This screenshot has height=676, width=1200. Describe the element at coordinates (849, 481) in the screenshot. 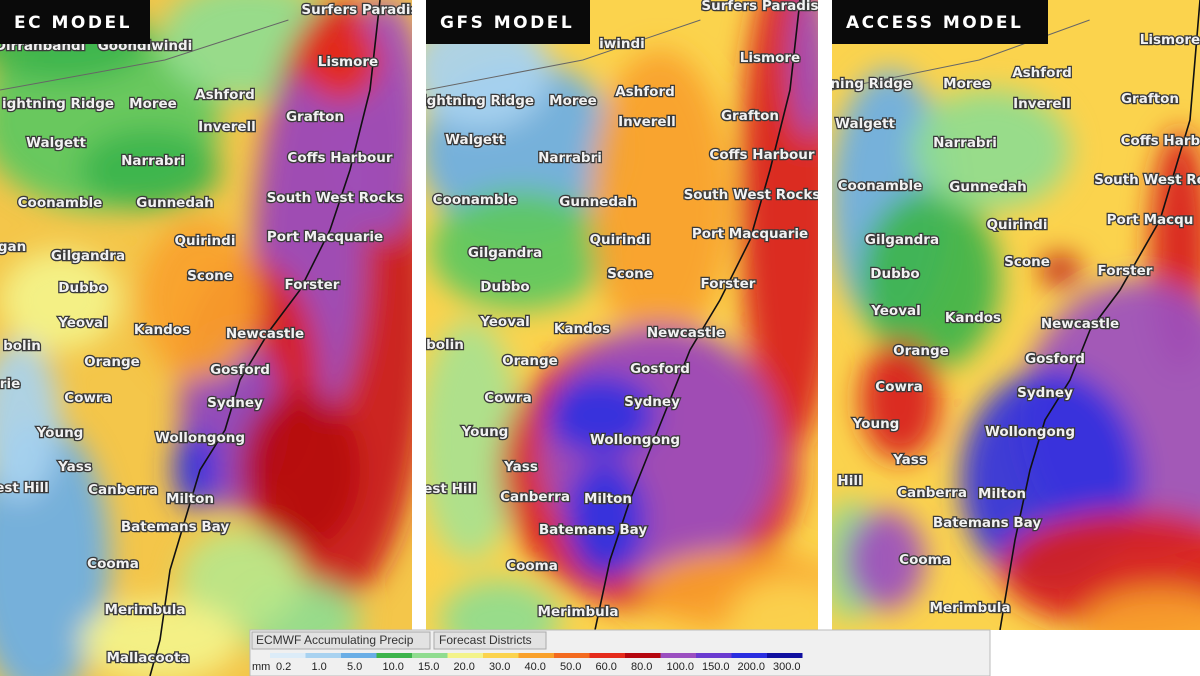

I see `place-label: Hill` at that location.